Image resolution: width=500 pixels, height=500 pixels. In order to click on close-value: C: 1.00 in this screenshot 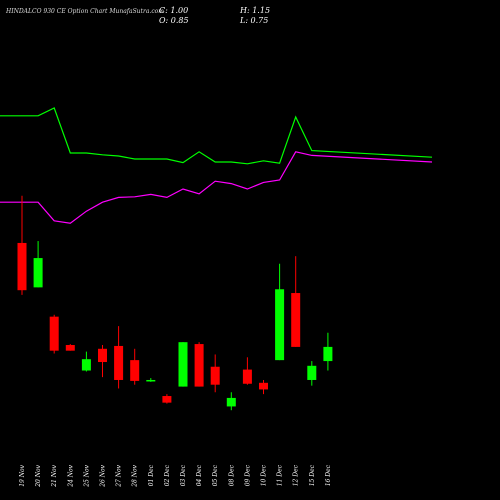, I will do `click(174, 10)`.